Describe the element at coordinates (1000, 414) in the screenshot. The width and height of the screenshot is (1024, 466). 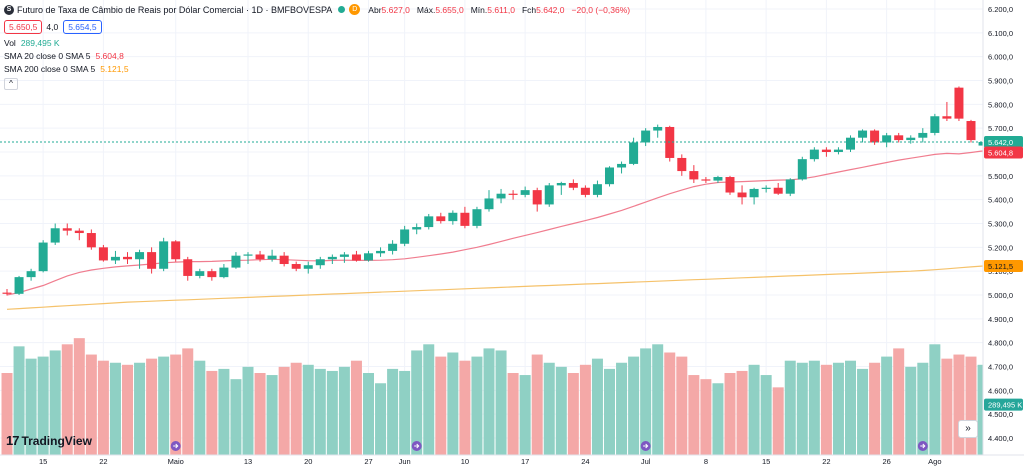
I see `price-tick-label: 4.500,0` at that location.